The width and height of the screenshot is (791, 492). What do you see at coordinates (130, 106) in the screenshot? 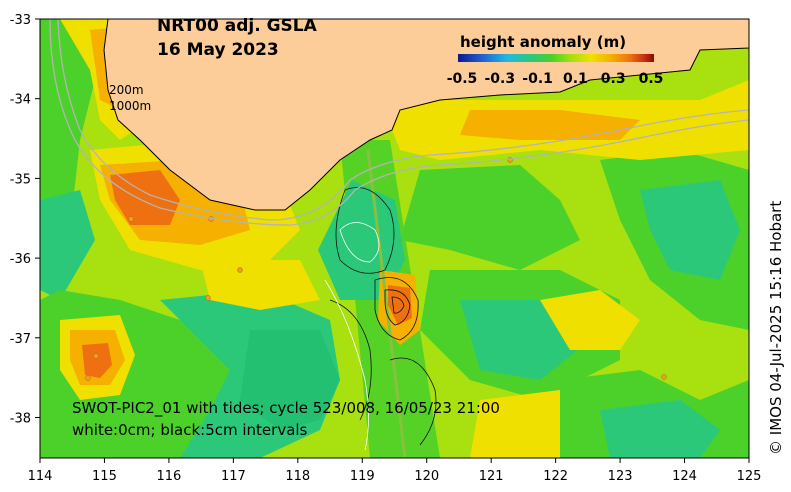
I see `isobath-1000m-label: 1000m` at bounding box center [130, 106].